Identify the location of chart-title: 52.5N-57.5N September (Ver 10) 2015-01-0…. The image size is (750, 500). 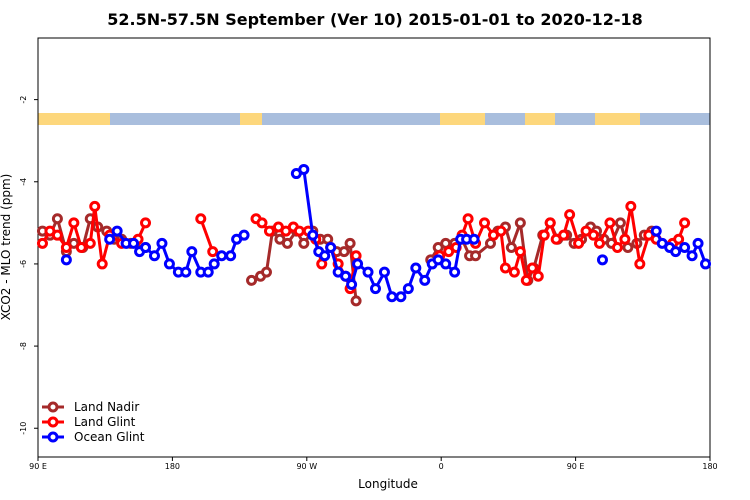
(374, 19).